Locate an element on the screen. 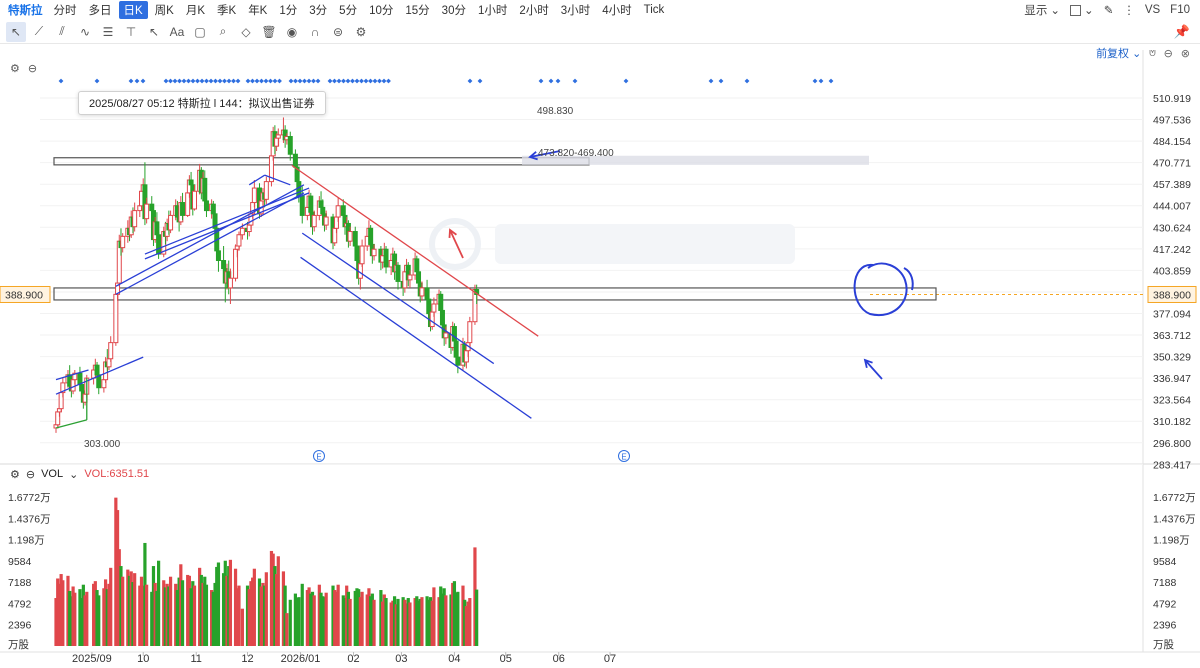 This screenshot has width=1200, height=668. magnet-icon: ∩ is located at coordinates (315, 31).